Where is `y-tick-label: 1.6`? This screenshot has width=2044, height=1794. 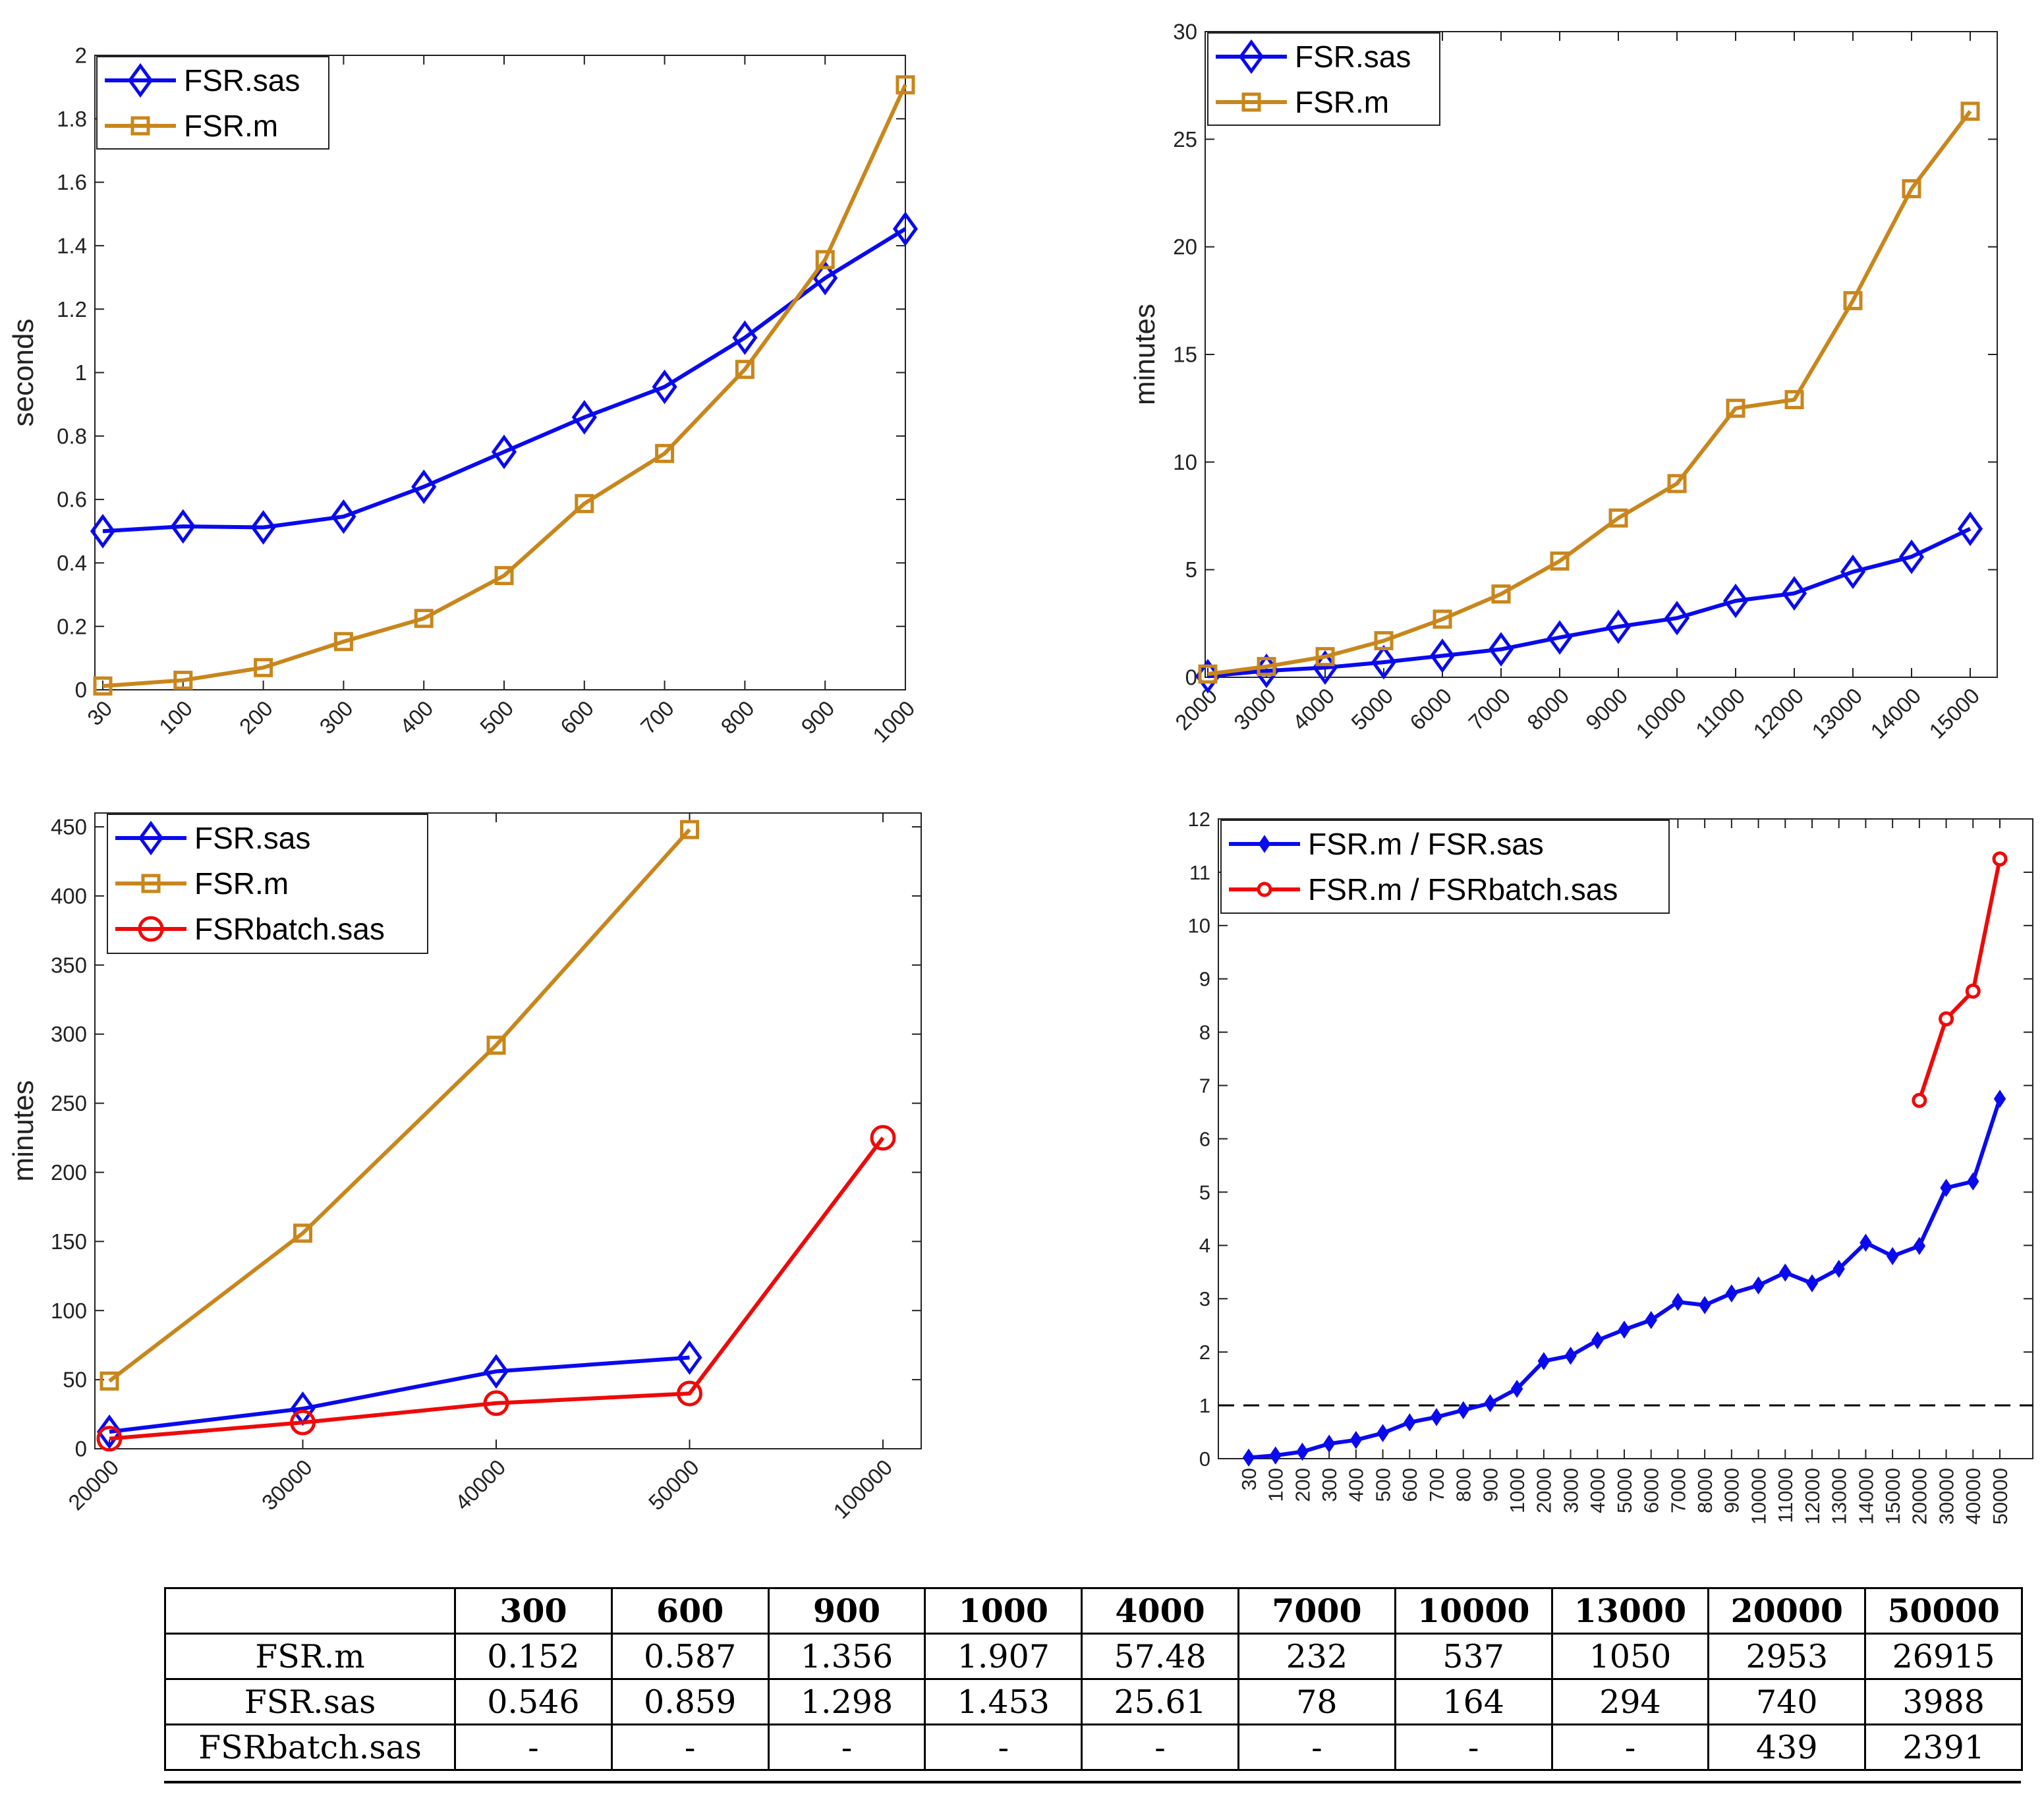
y-tick-label: 1.6 is located at coordinates (72, 182).